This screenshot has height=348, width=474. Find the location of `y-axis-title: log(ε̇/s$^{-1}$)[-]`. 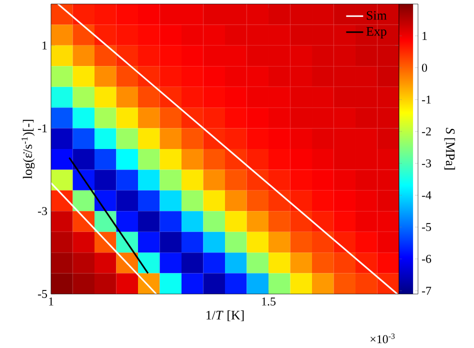

y-axis-title: log(ε̇/s$^{-1}$)[-] is located at coordinates (28, 149).